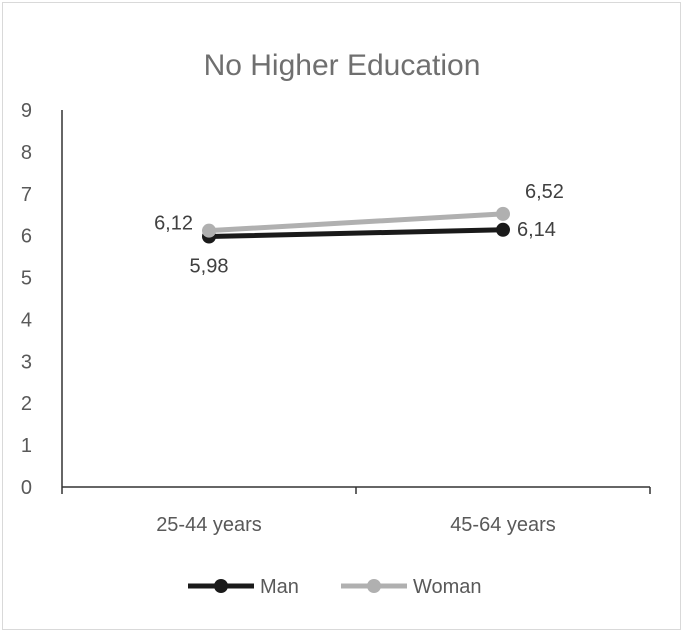  What do you see at coordinates (279, 587) in the screenshot?
I see `legend-label-man: Man` at bounding box center [279, 587].